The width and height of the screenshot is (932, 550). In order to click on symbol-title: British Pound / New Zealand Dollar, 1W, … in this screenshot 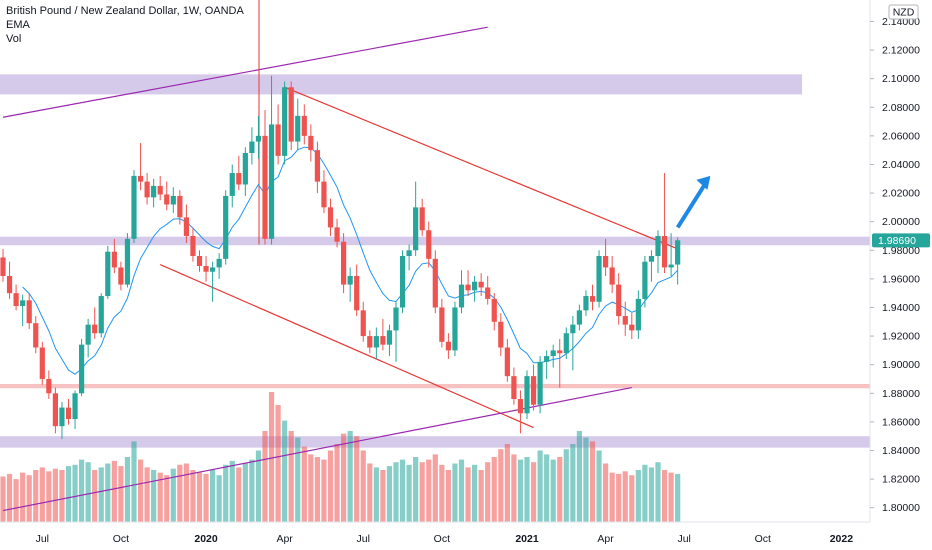, I will do `click(125, 11)`.